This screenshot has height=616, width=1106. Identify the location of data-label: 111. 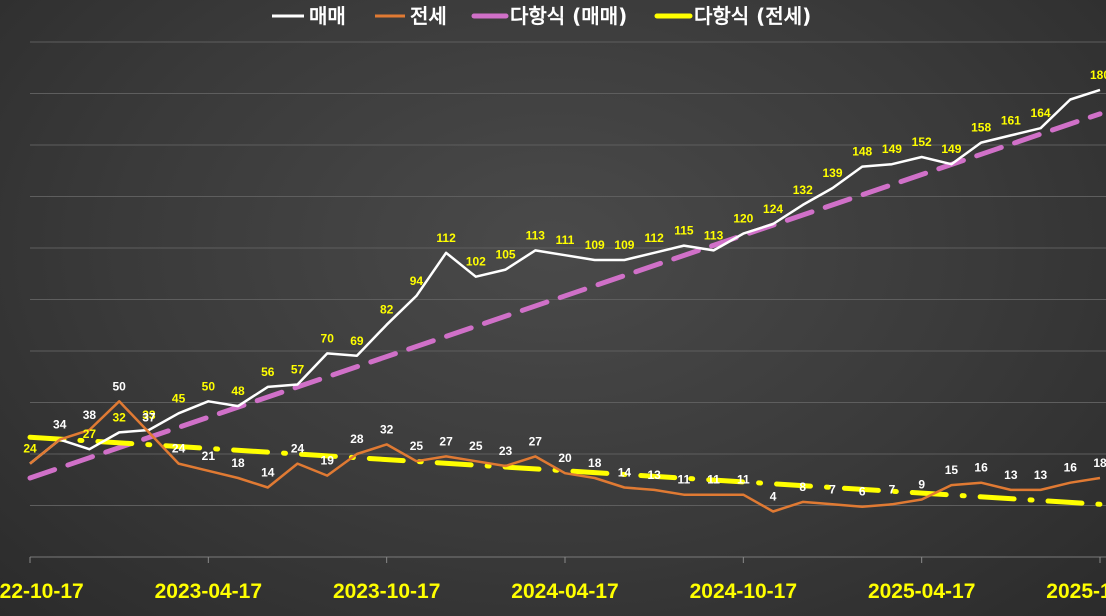
(565, 240).